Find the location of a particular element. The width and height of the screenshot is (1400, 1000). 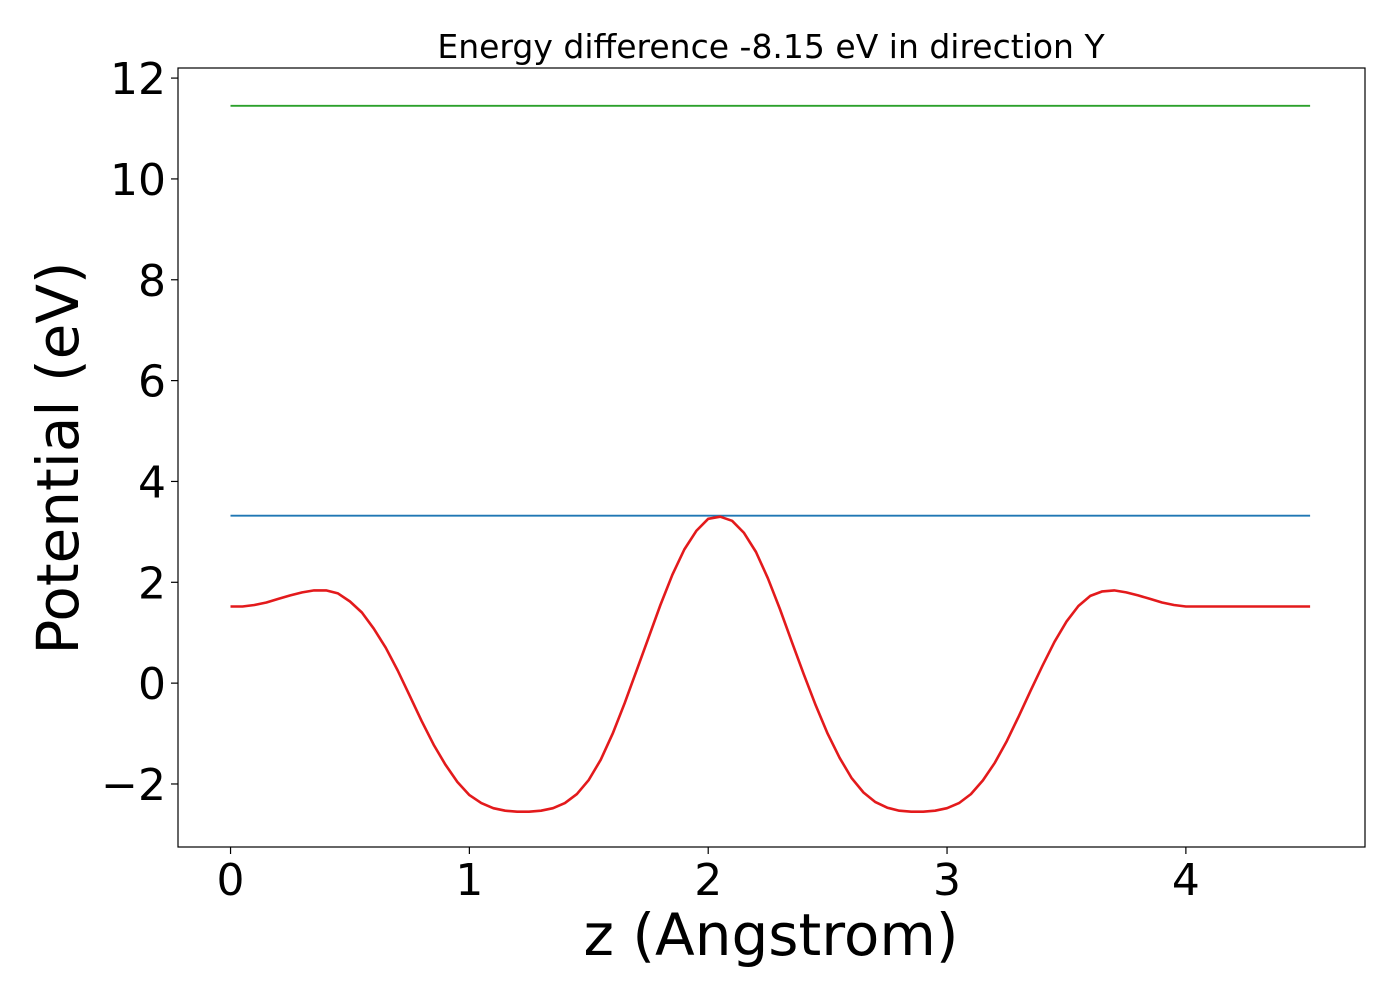

y-tick-label: 6 is located at coordinates (152, 382).